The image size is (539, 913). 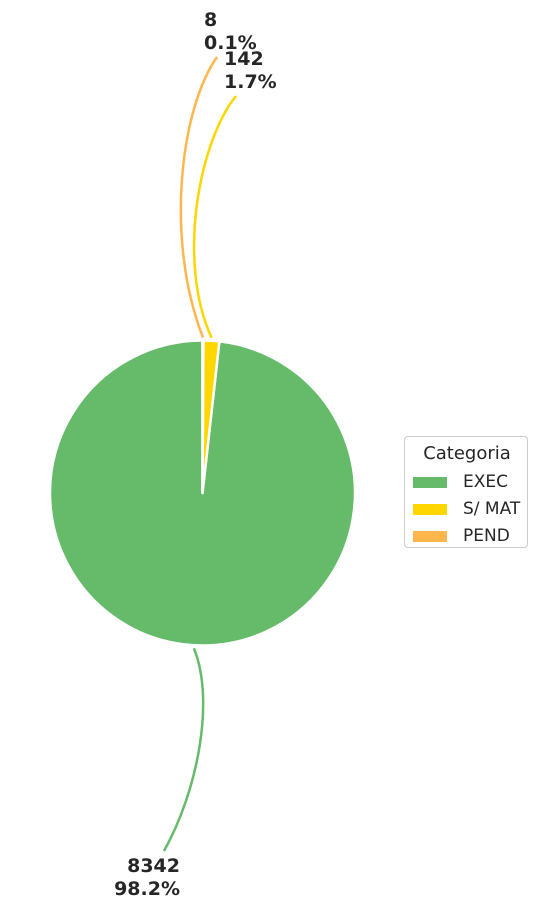 What do you see at coordinates (210, 20) in the screenshot?
I see `value-label-pend: 8` at bounding box center [210, 20].